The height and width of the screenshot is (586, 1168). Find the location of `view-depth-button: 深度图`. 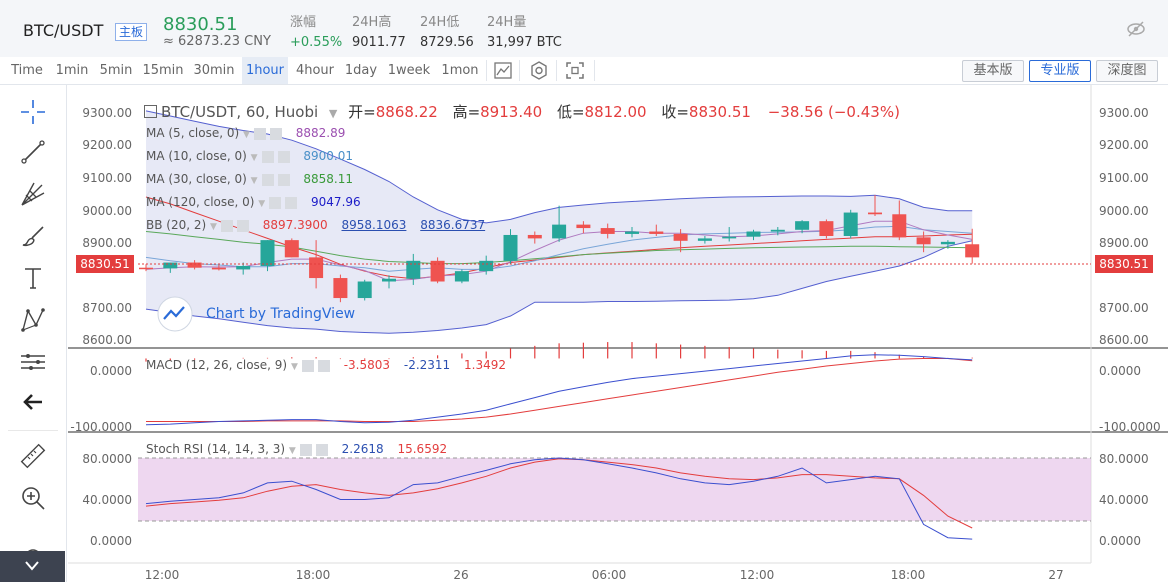

view-depth-button: 深度图 is located at coordinates (1127, 71).